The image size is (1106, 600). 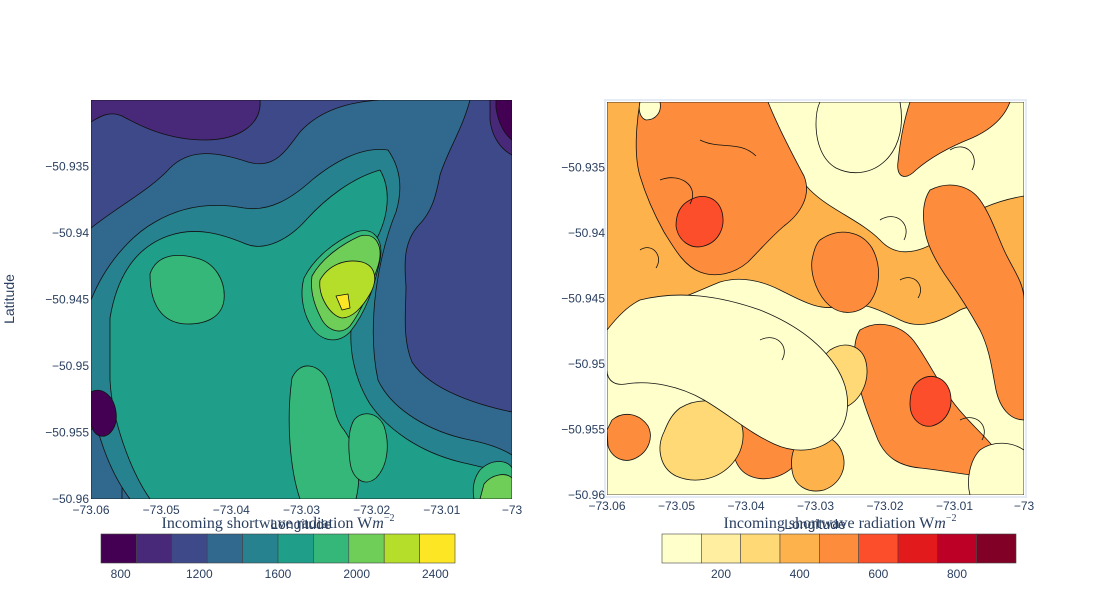 I want to click on right-y-tick-label: −50.935, so click(x=583, y=168).